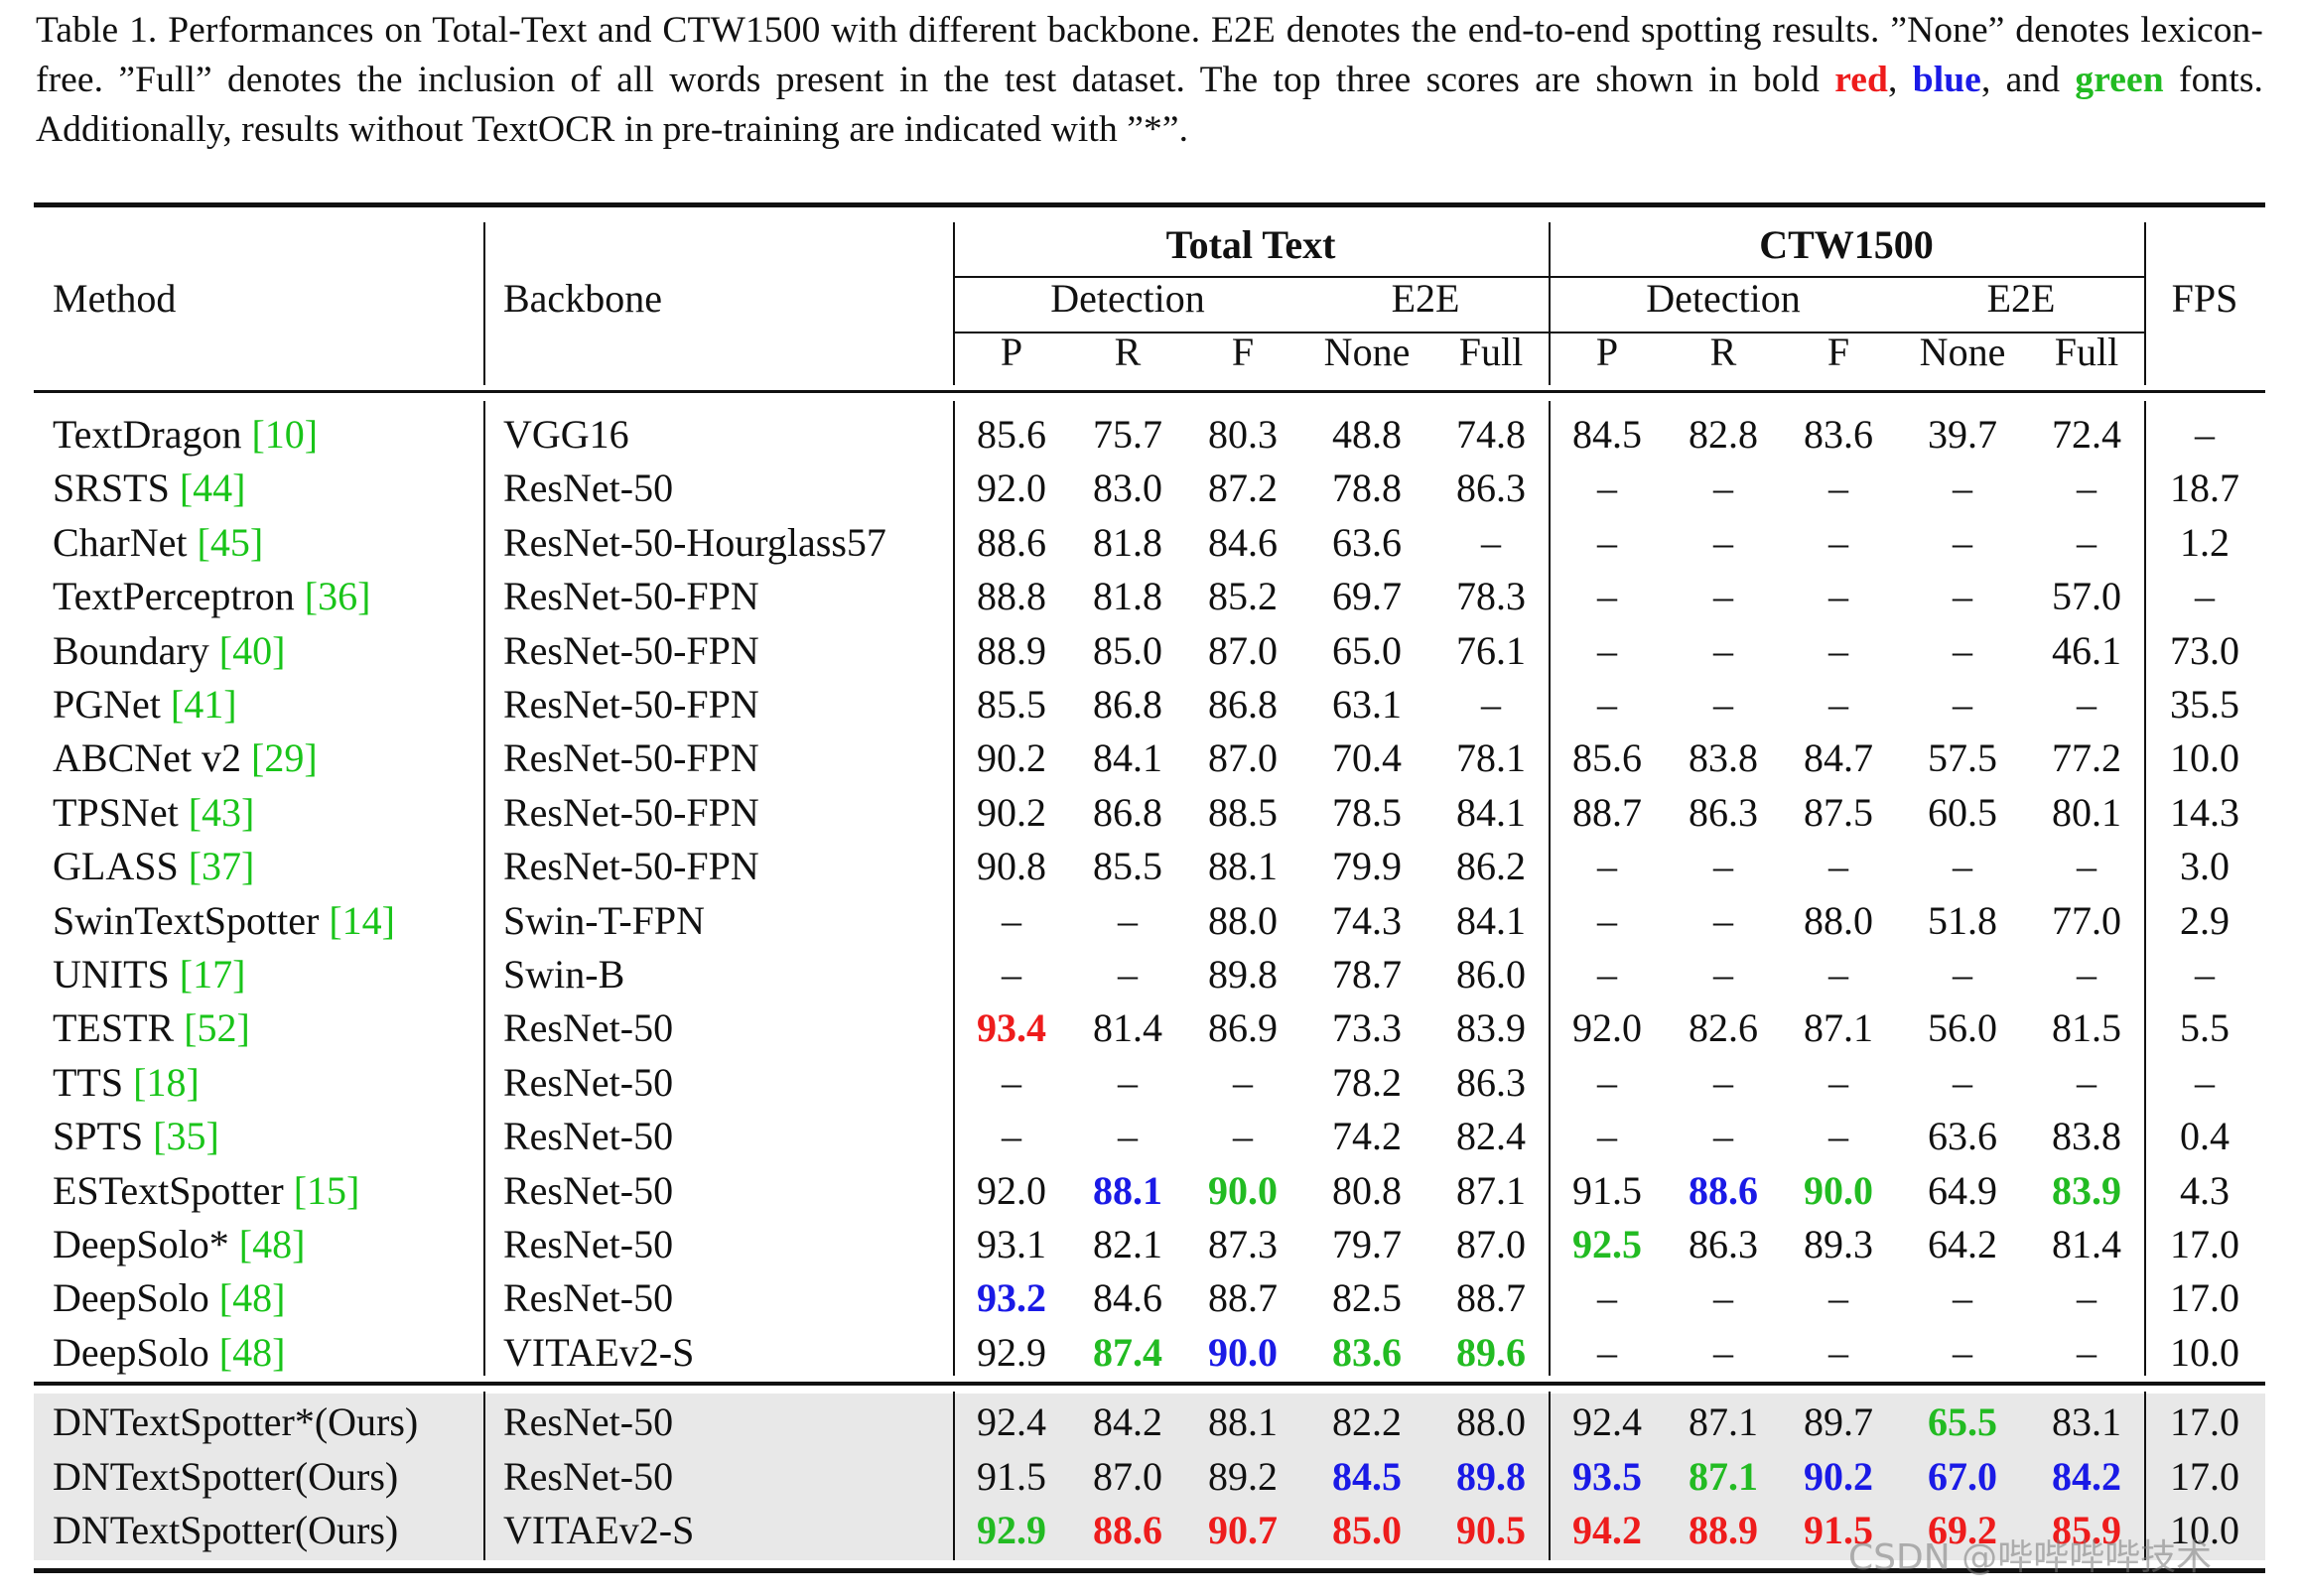 Image resolution: width=2299 pixels, height=1596 pixels. Describe the element at coordinates (179, 596) in the screenshot. I see `method-name: TextPerceptron` at that location.